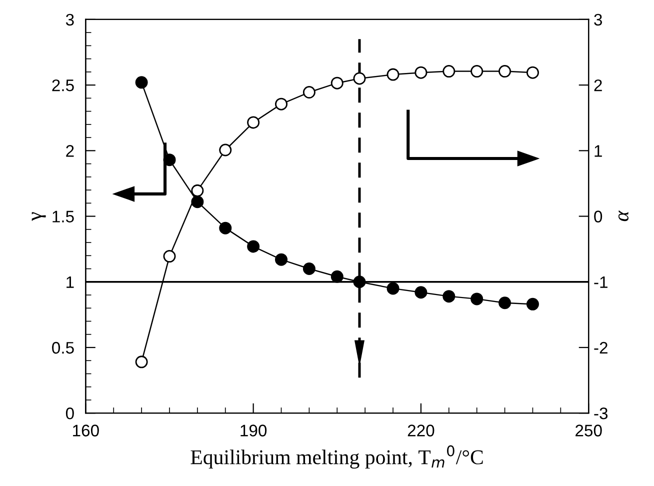  I want to click on y2-tick-label: -1, so click(601, 282).